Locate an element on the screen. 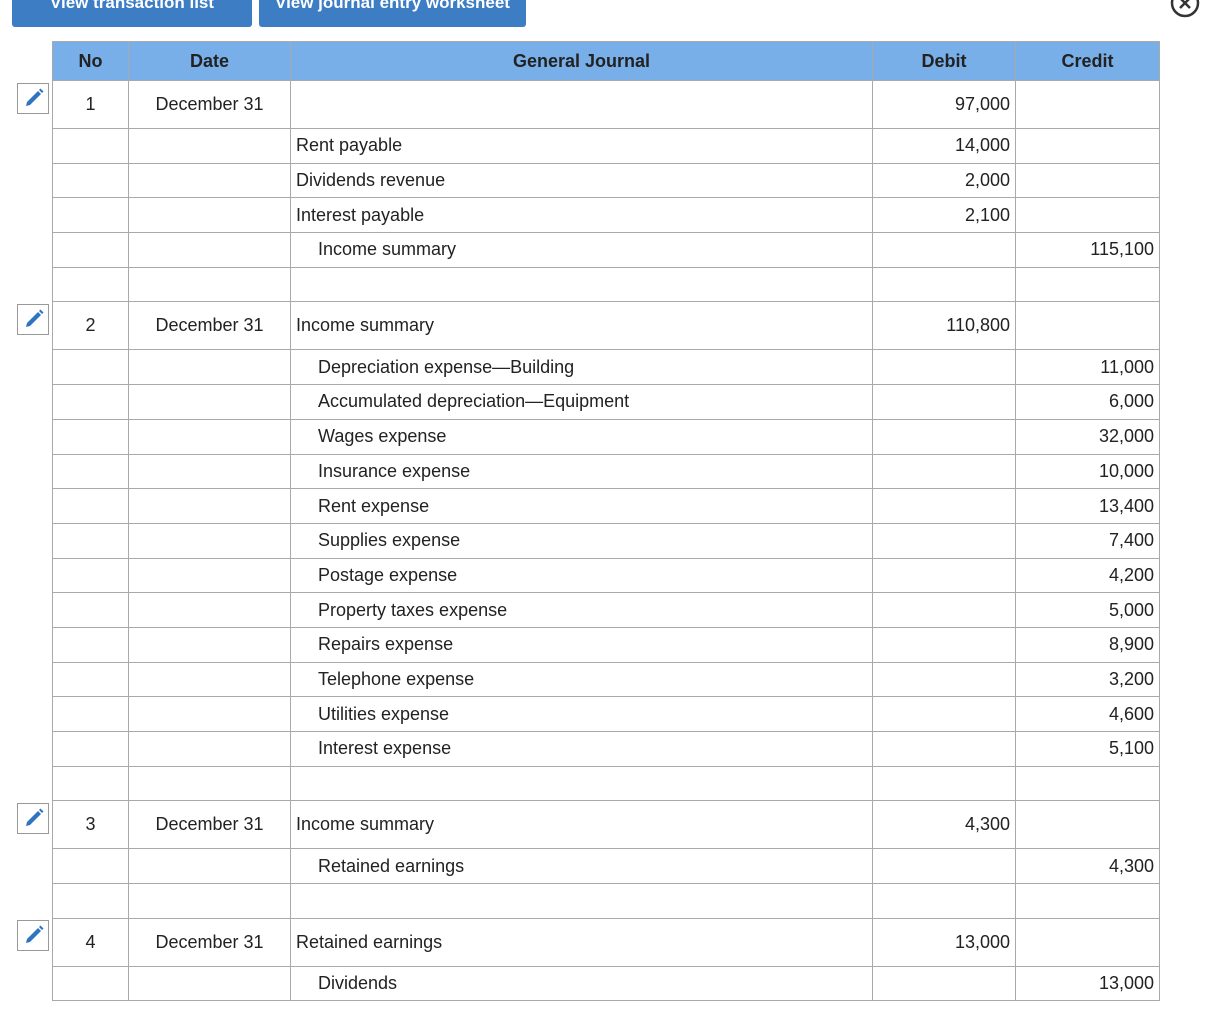 The width and height of the screenshot is (1208, 1014). debit-account: Income summary is located at coordinates (581, 326).